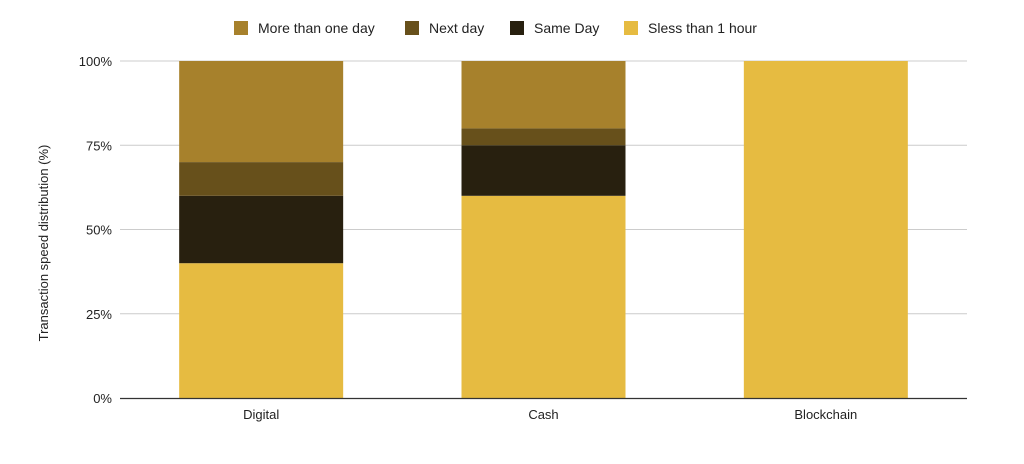  What do you see at coordinates (543, 95) in the screenshot?
I see `bar-cash-more-than-one-day` at bounding box center [543, 95].